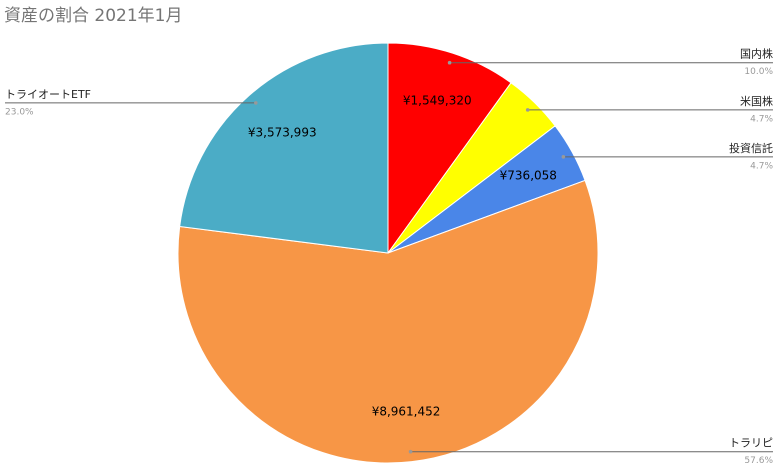  What do you see at coordinates (751, 148) in the screenshot?
I see `legend-label: 投資信託` at bounding box center [751, 148].